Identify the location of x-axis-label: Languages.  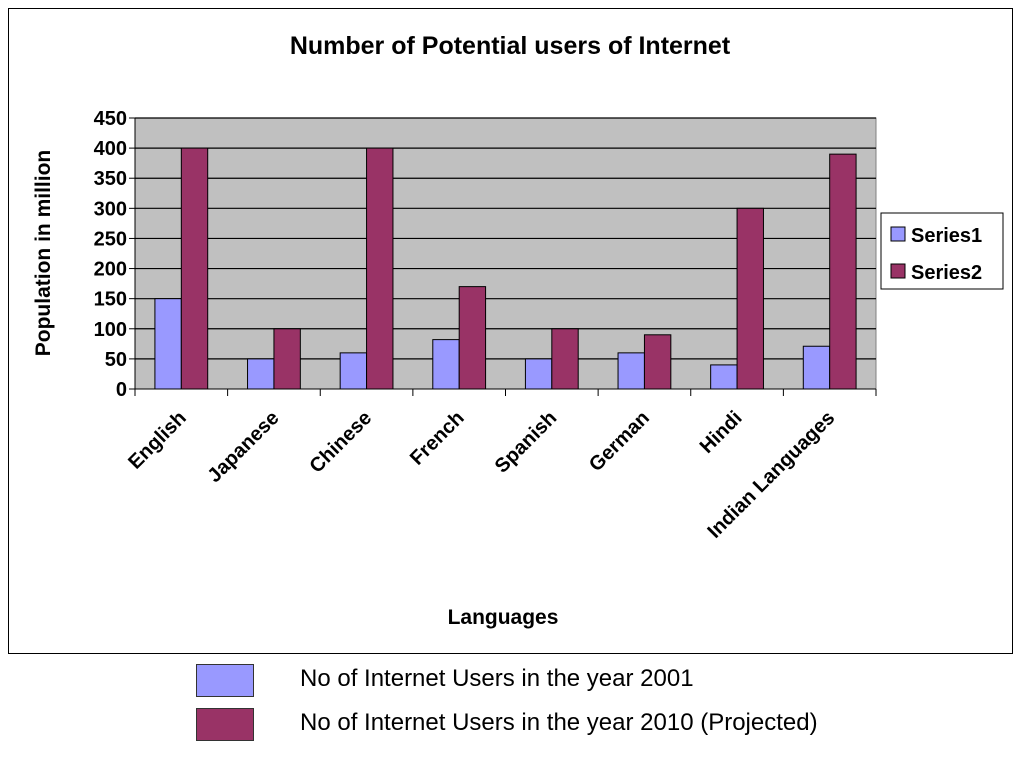
(503, 617).